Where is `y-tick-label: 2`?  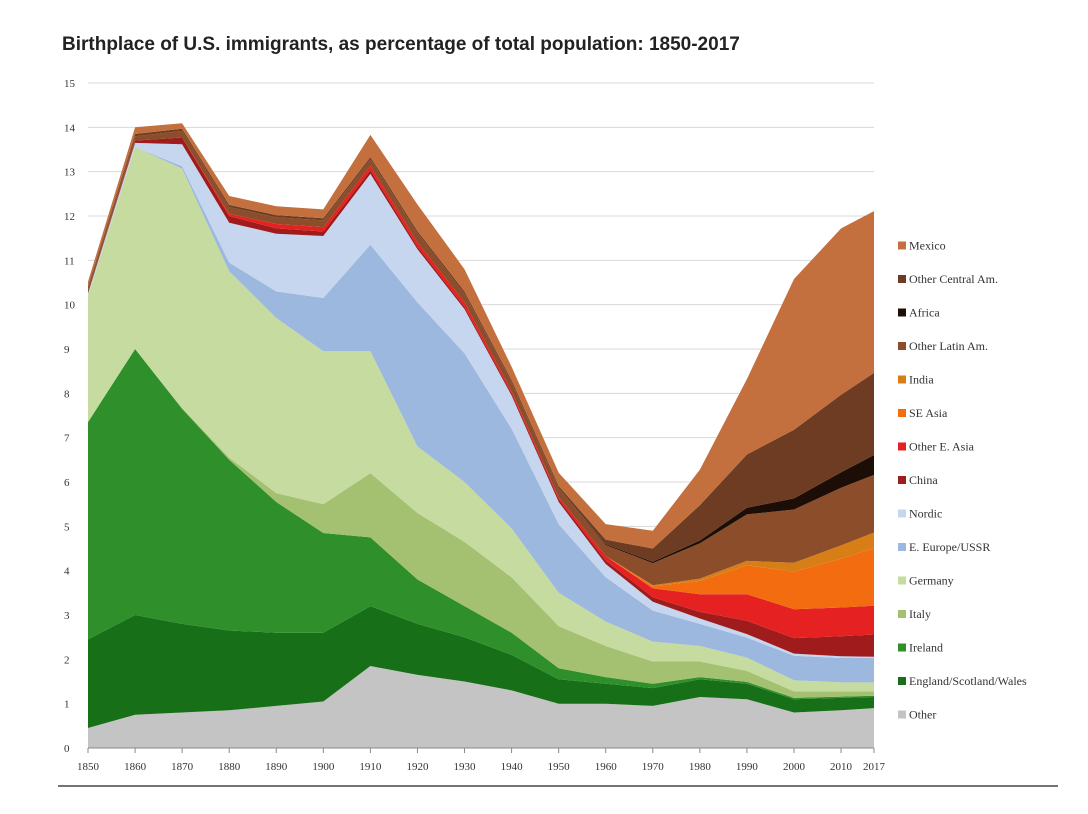 y-tick-label: 2 is located at coordinates (67, 660).